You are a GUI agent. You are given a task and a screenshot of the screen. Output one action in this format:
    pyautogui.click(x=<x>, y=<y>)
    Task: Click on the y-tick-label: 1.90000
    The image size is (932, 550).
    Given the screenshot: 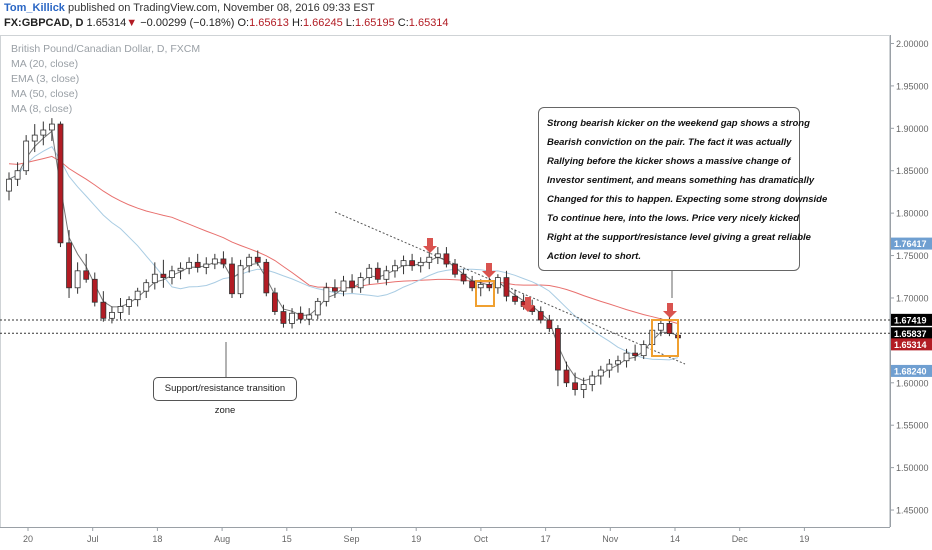 What is the action you would take?
    pyautogui.click(x=912, y=129)
    